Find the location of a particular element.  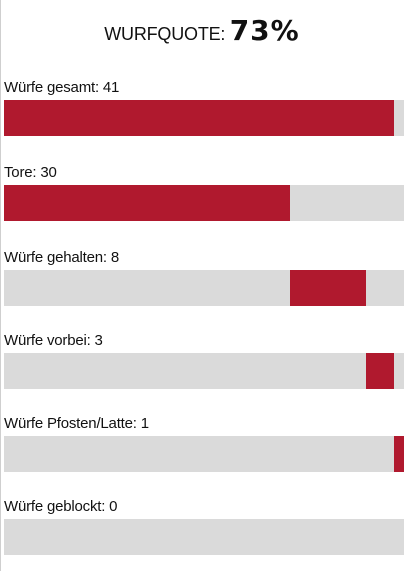

stat-shots-blocked: Würfe geblockt: 0 is located at coordinates (204, 526).